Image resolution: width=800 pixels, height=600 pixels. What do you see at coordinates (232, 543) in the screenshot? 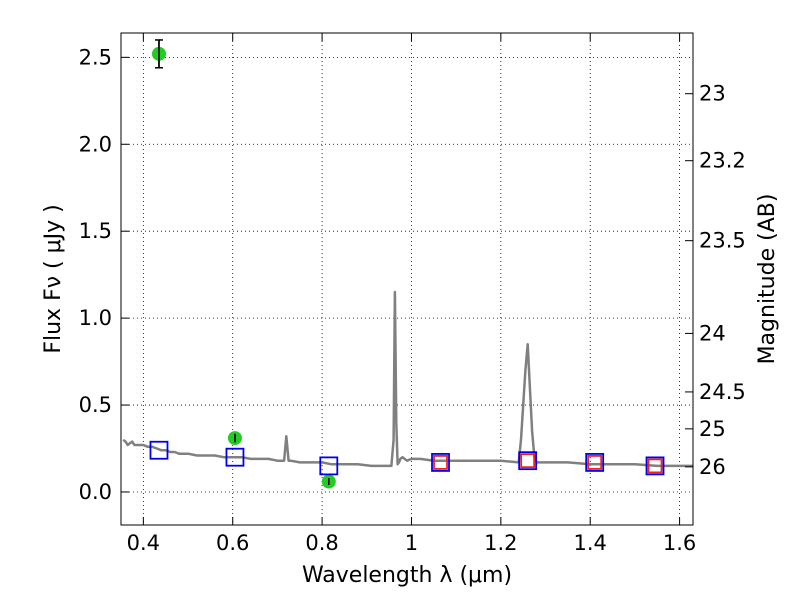
I see `x-tick-label: 0.6` at bounding box center [232, 543].